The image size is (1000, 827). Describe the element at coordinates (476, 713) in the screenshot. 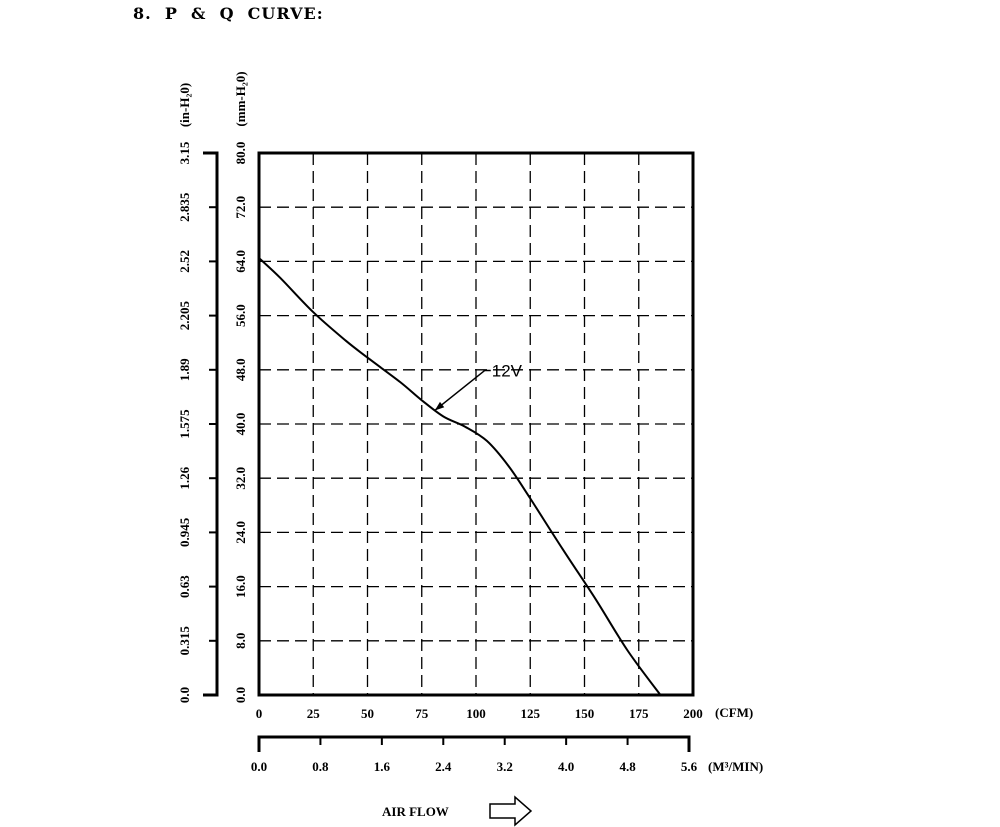

I see `x-tick-label: 100` at that location.